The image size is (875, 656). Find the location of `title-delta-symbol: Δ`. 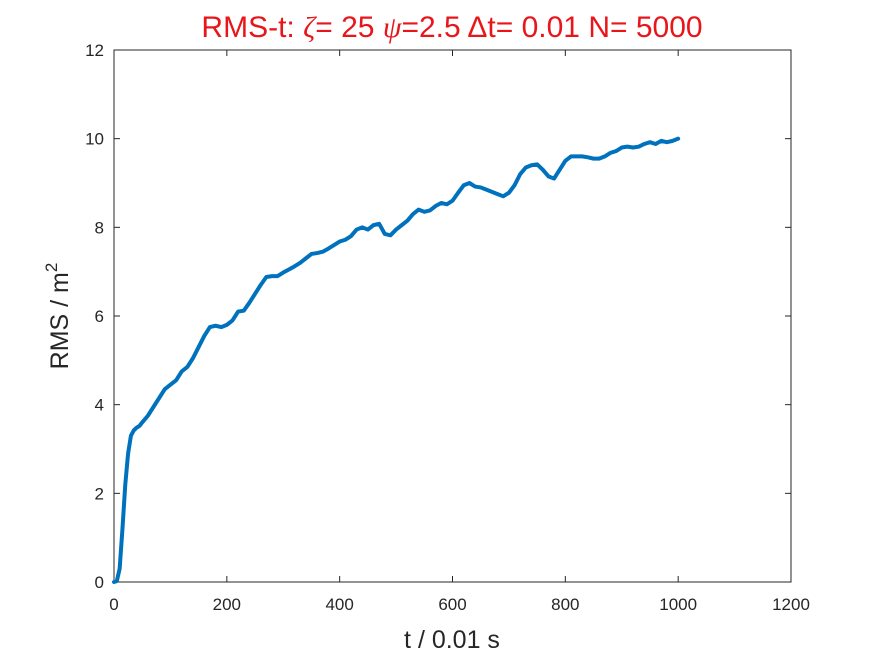

title-delta-symbol: Δ is located at coordinates (477, 27).